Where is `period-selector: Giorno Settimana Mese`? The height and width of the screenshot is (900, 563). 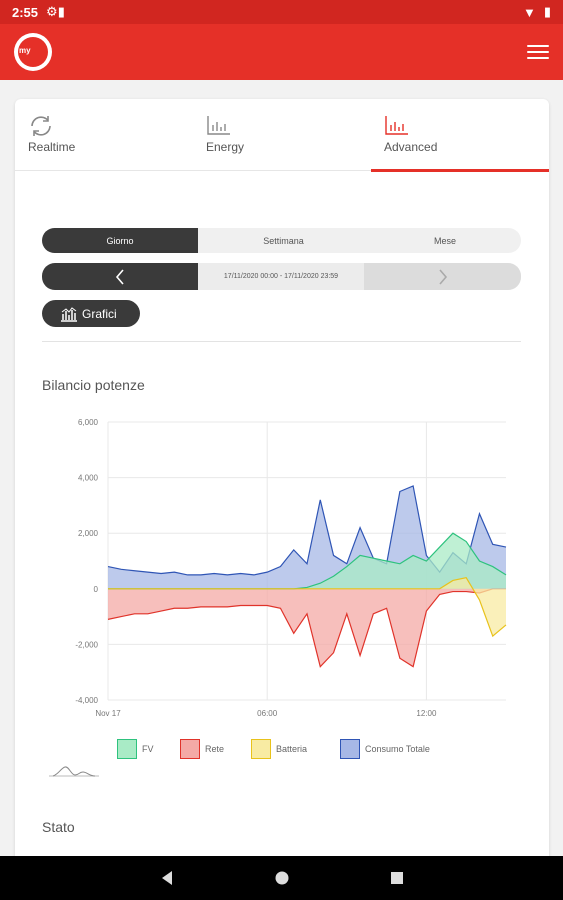 period-selector: Giorno Settimana Mese is located at coordinates (281, 240).